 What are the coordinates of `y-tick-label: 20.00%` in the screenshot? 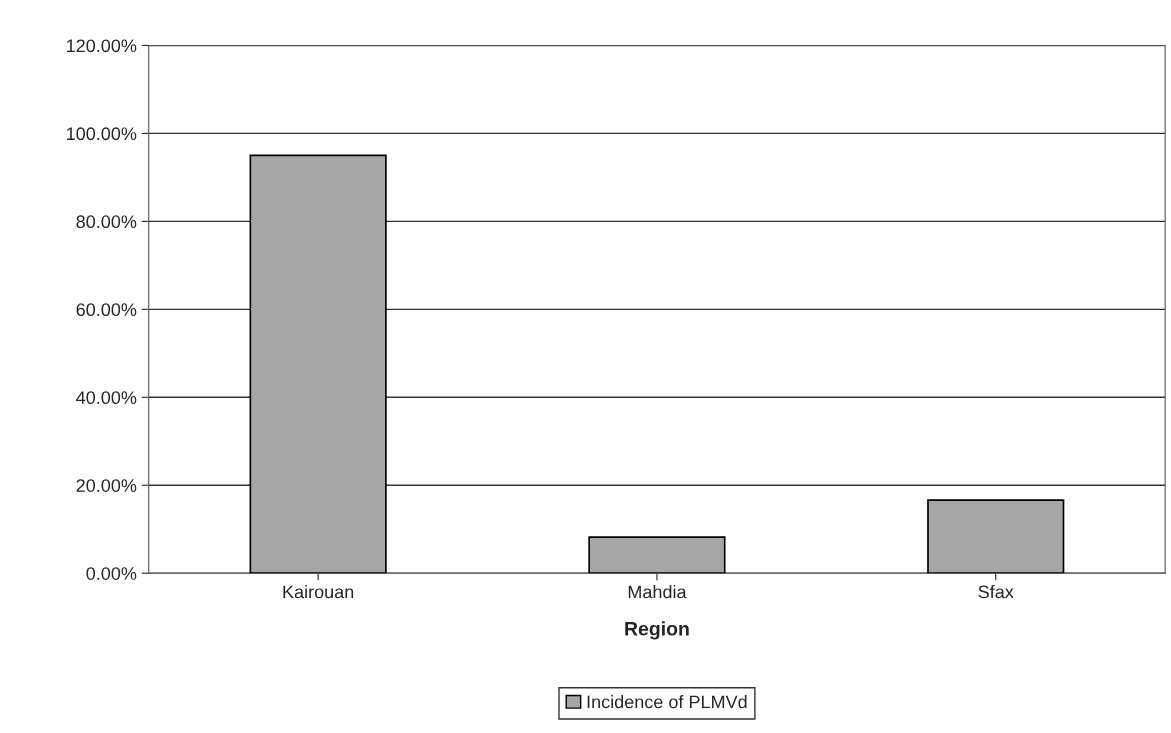 It's located at (106, 485).